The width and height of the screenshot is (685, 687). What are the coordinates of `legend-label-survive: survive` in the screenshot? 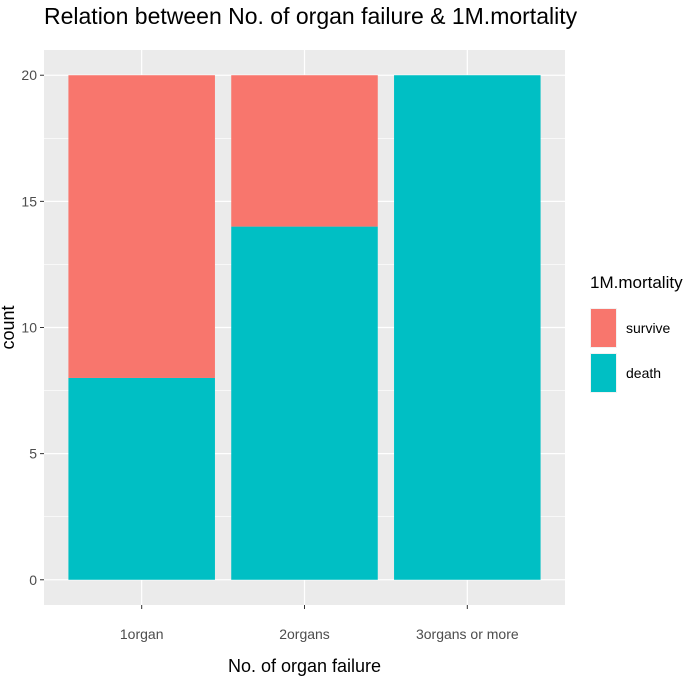 It's located at (648, 328).